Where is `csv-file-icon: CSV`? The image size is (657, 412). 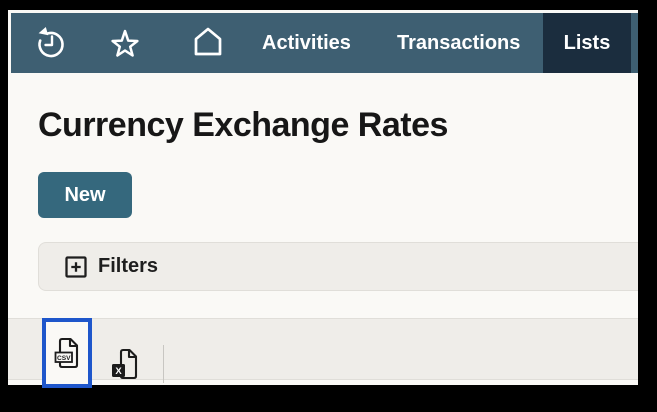
csv-file-icon: CSV is located at coordinates (67, 353).